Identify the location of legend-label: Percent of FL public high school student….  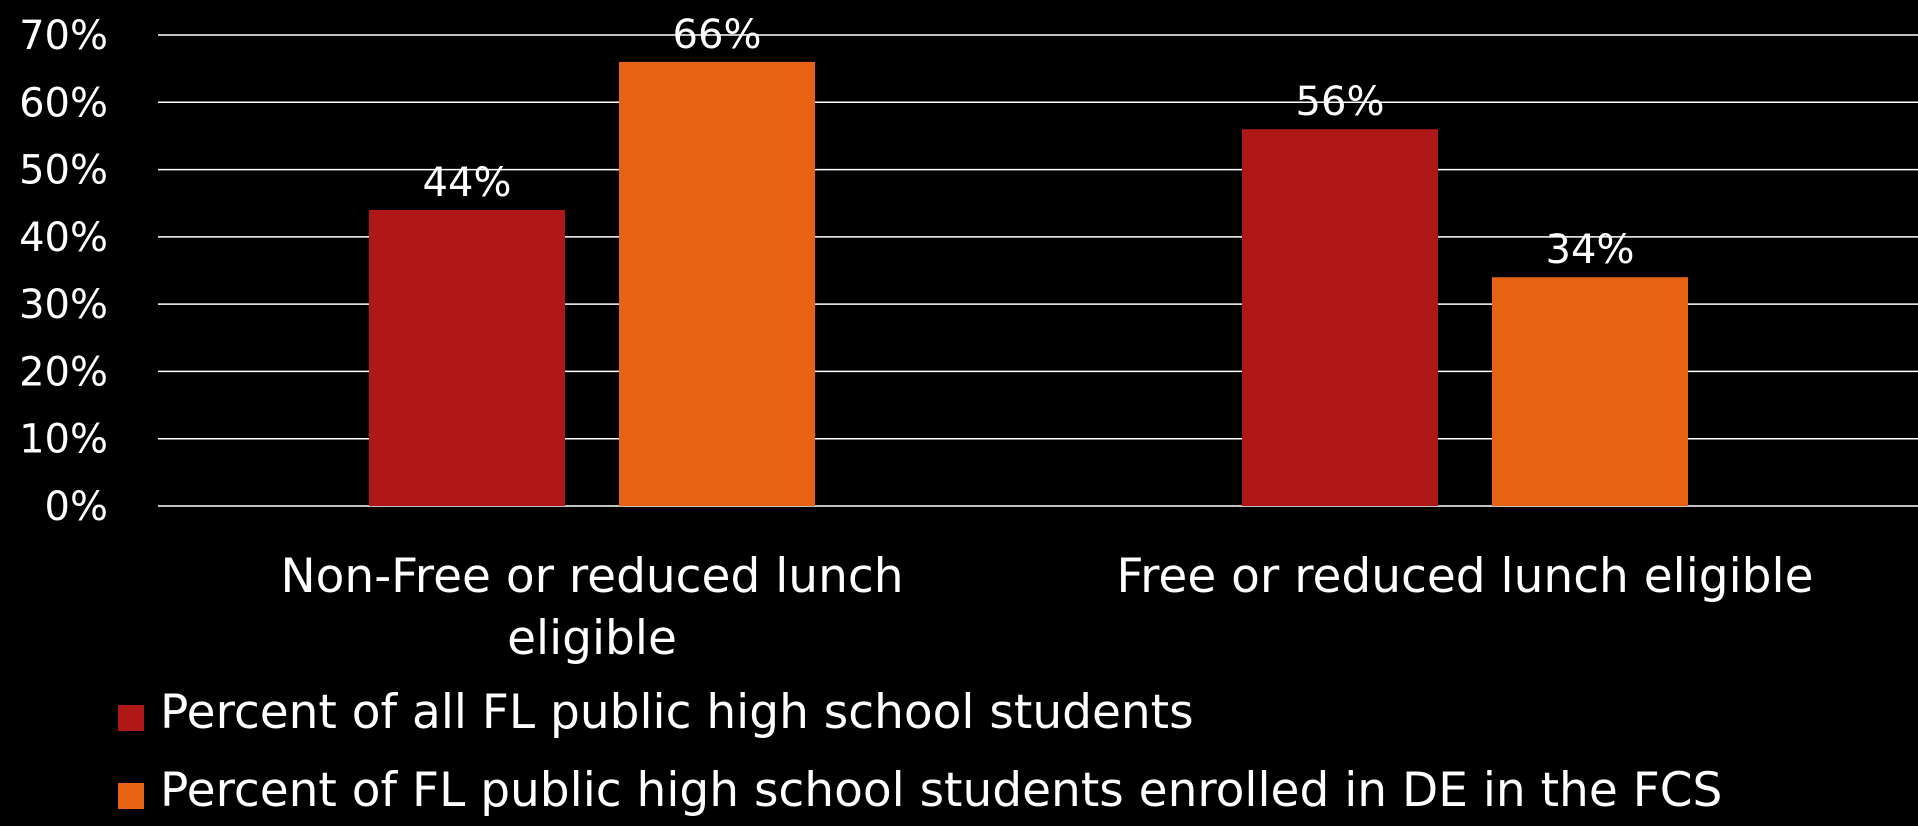
(941, 790).